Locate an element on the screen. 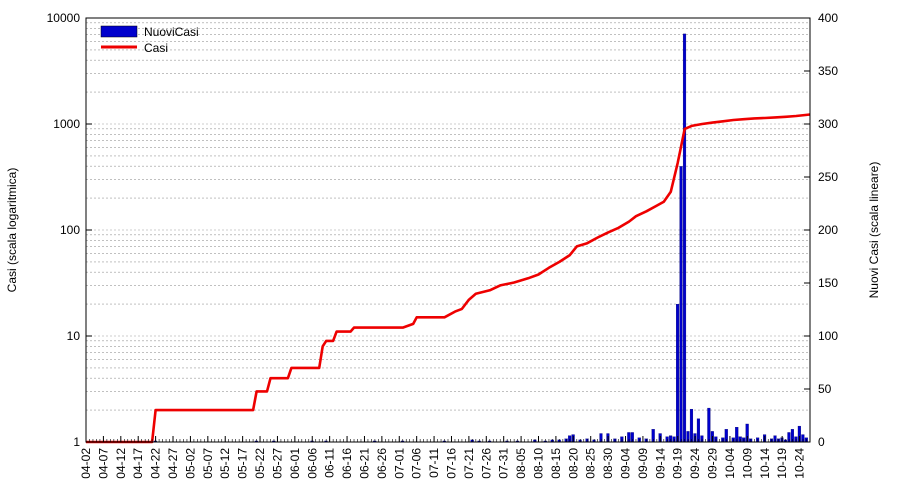 The height and width of the screenshot is (500, 900). y-left-tick-label: 10 is located at coordinates (74, 336).